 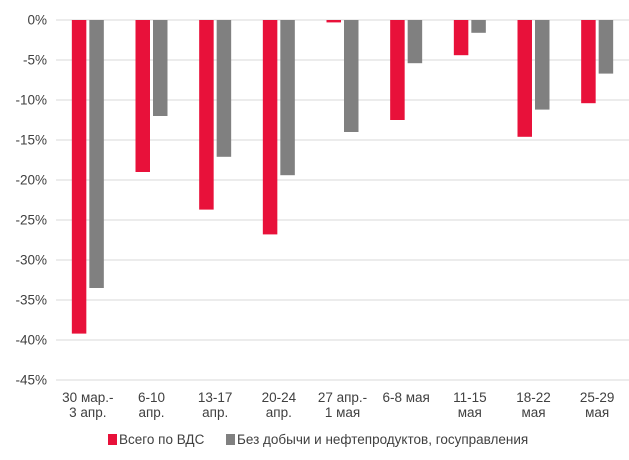 I want to click on x-tick-label: 25-29 мая, so click(x=597, y=405).